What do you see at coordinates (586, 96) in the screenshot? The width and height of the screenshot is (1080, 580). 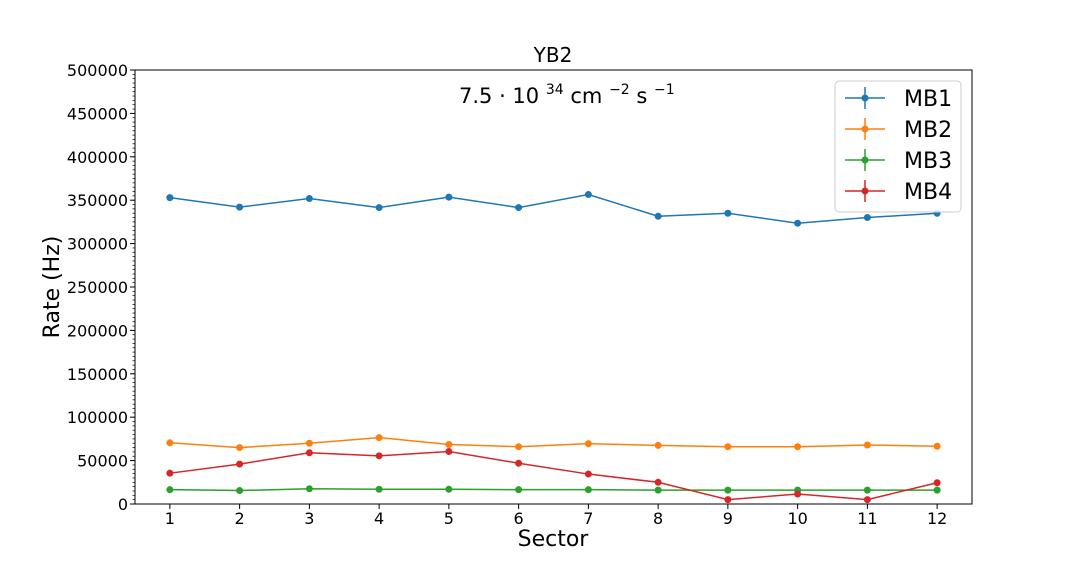 I see `annotation-unit-cm: cm` at bounding box center [586, 96].